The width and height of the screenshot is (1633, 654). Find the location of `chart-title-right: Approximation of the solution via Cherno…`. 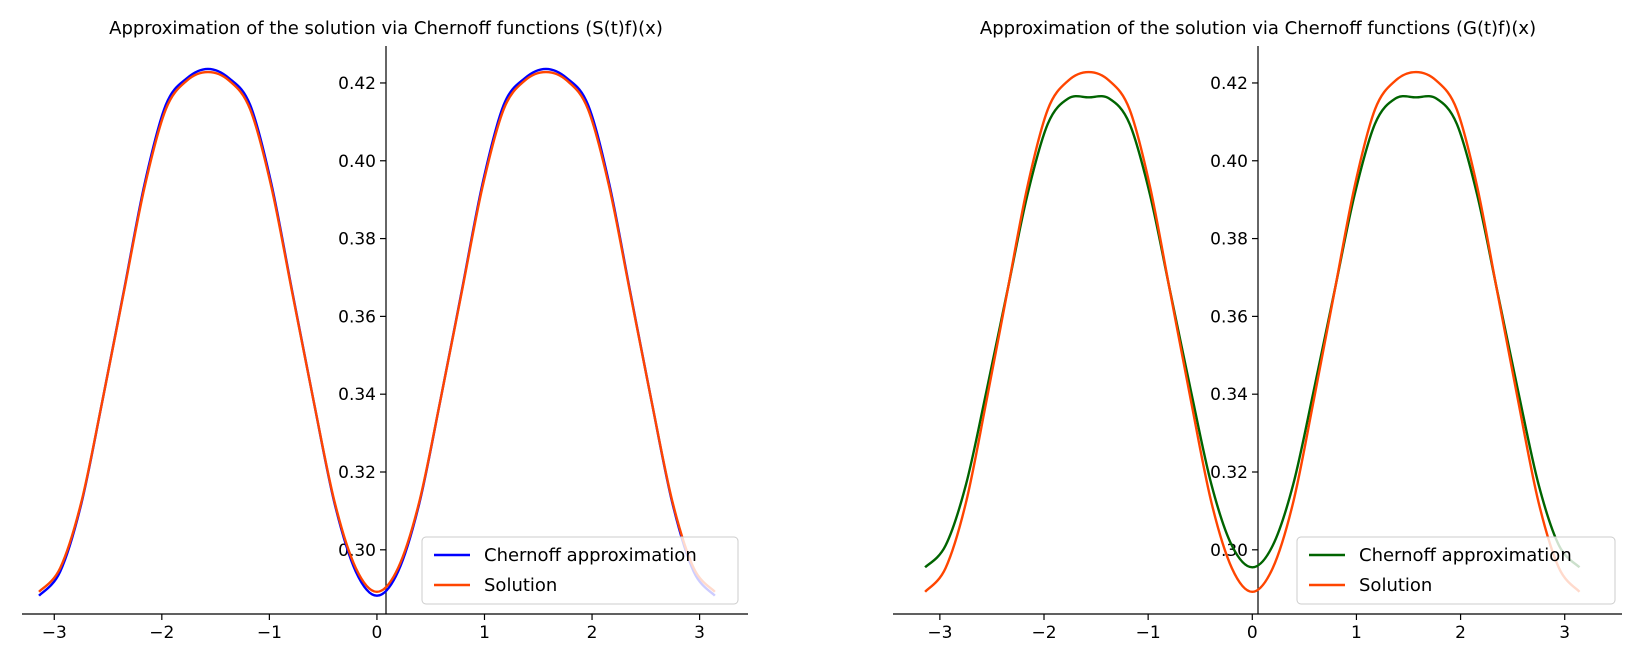

chart-title-right: Approximation of the solution via Cherno… is located at coordinates (1258, 28).